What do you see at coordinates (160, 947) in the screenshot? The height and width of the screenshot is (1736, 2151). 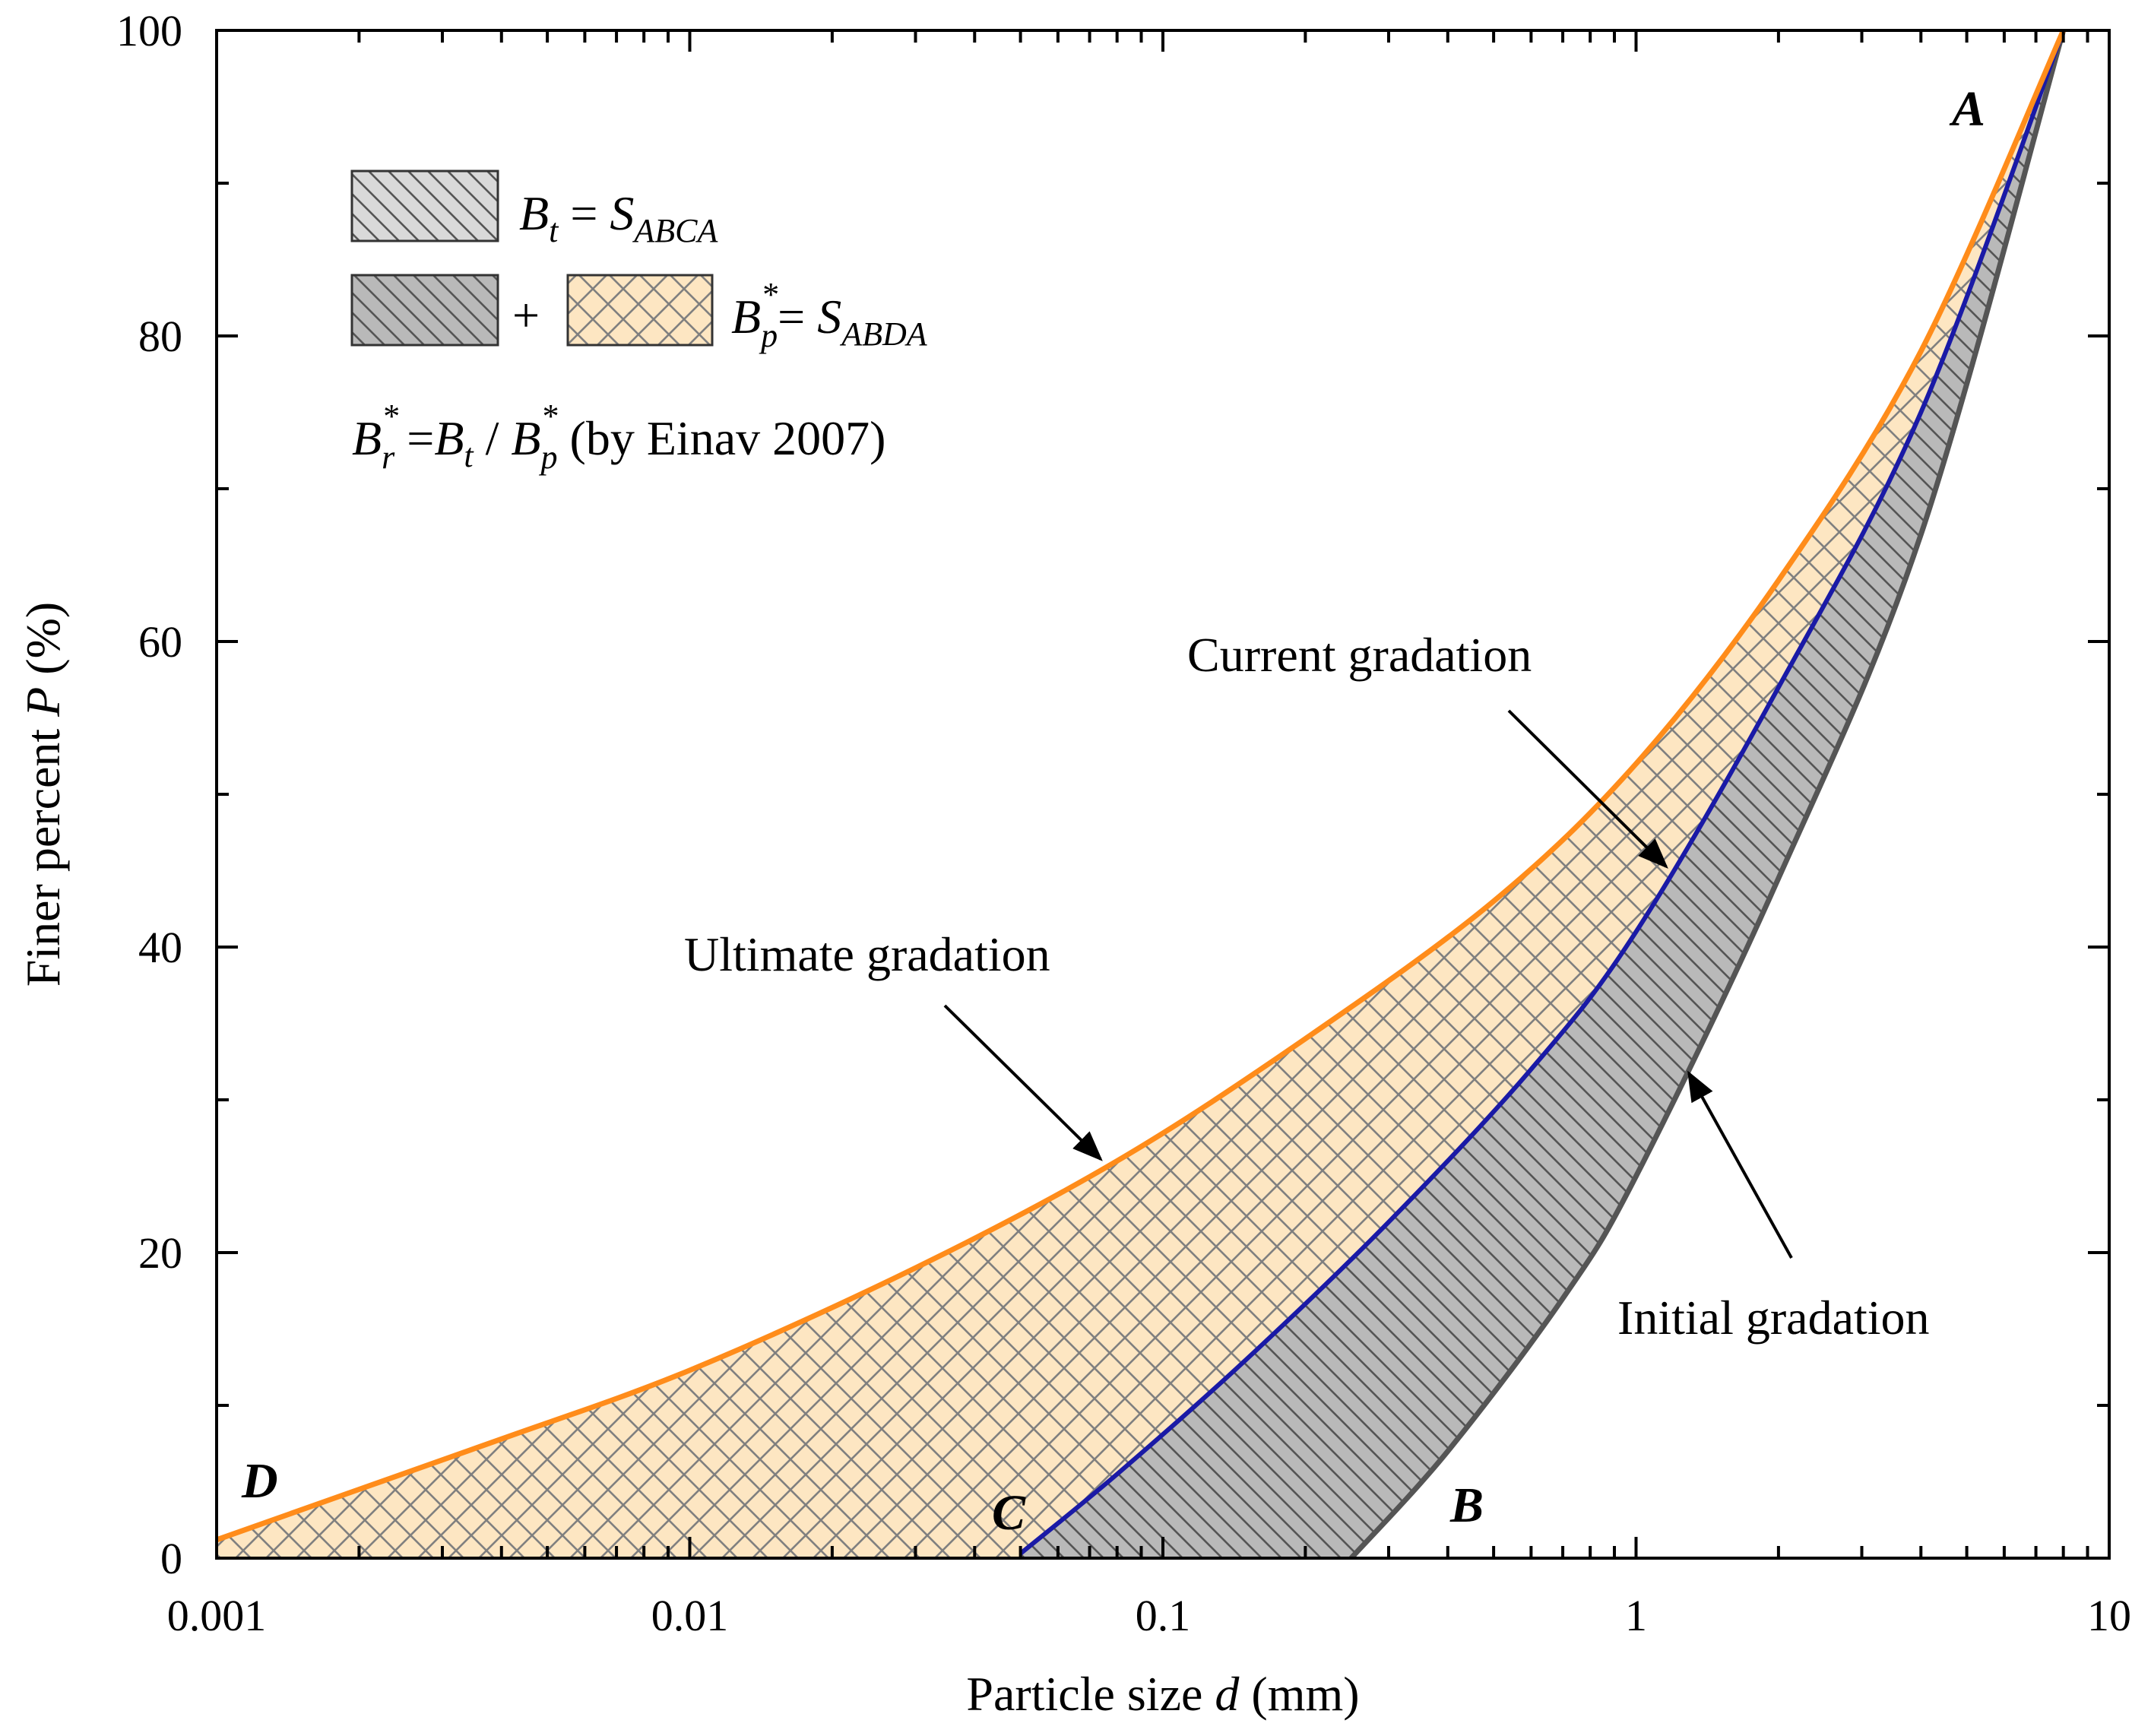 I see `y-tick-label: 40` at bounding box center [160, 947].